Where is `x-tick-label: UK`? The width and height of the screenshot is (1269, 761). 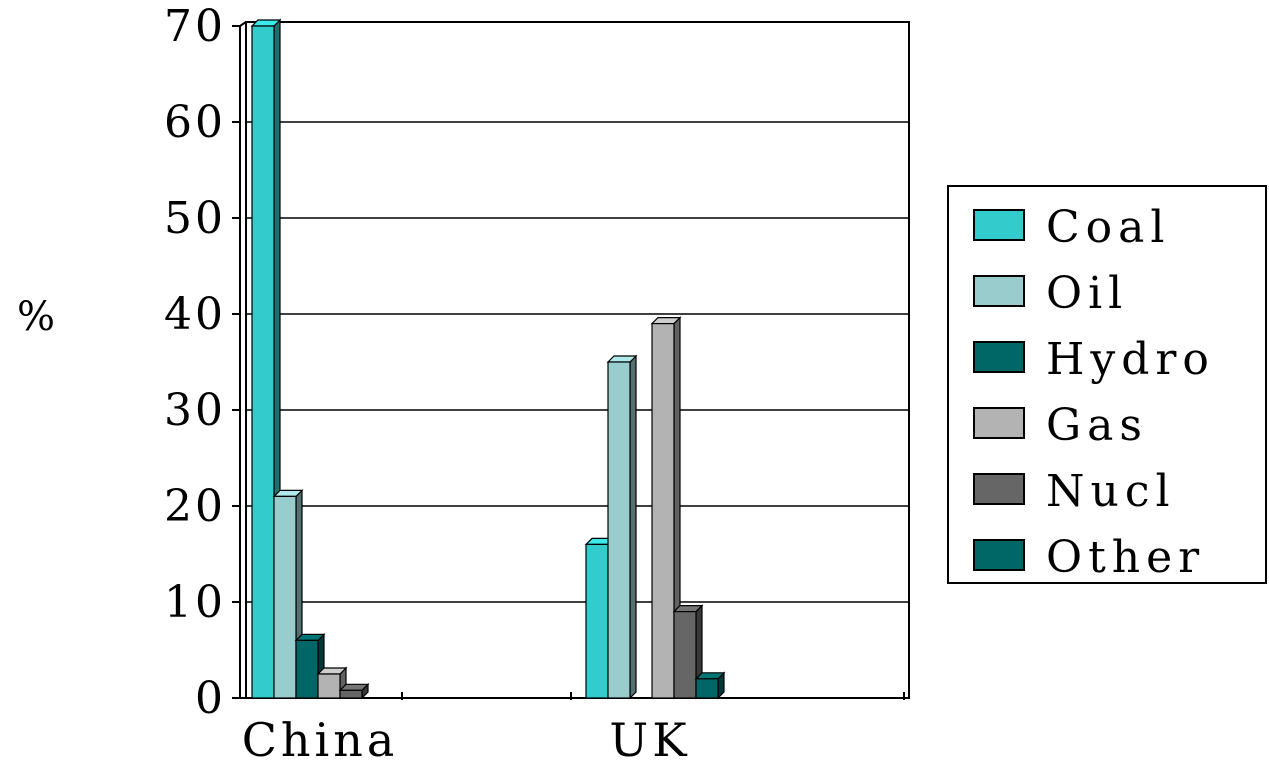 x-tick-label: UK is located at coordinates (649, 737).